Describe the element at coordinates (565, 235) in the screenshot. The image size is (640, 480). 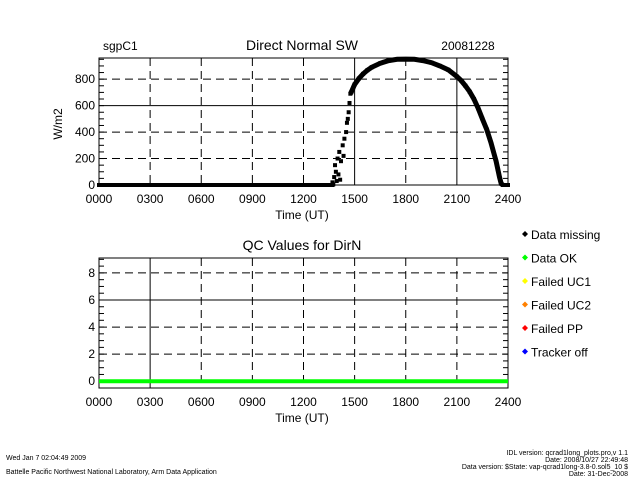
I see `legend-label: Data missing` at that location.